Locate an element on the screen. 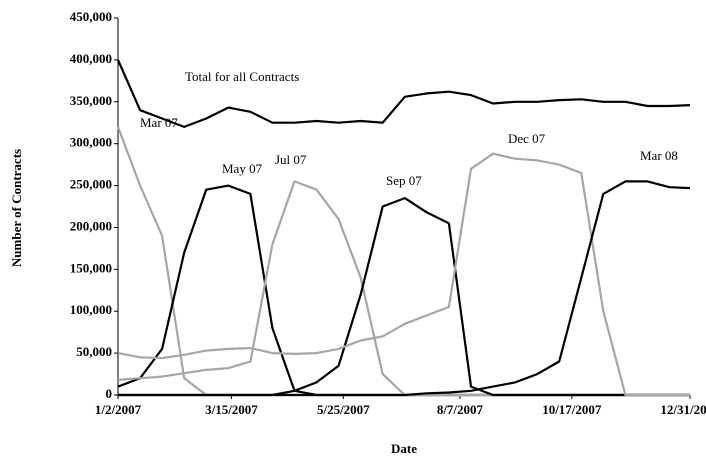 The width and height of the screenshot is (706, 463). x-tick-label: 1/2/2007 is located at coordinates (118, 409).